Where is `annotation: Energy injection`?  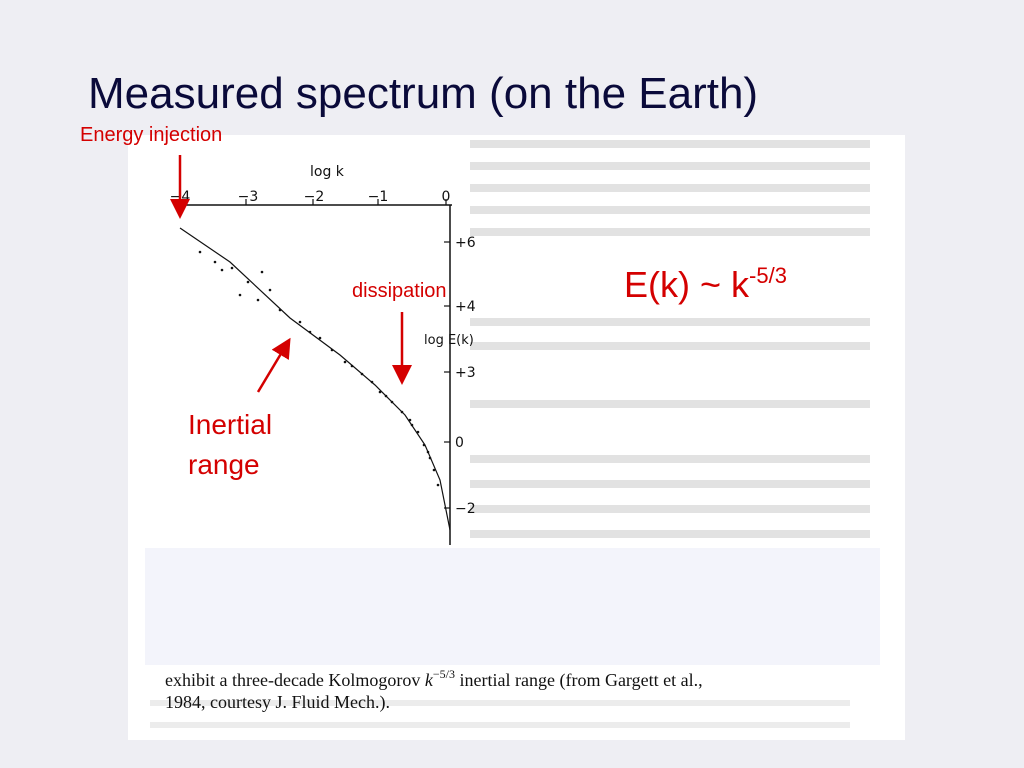 annotation: Energy injection is located at coordinates (151, 135).